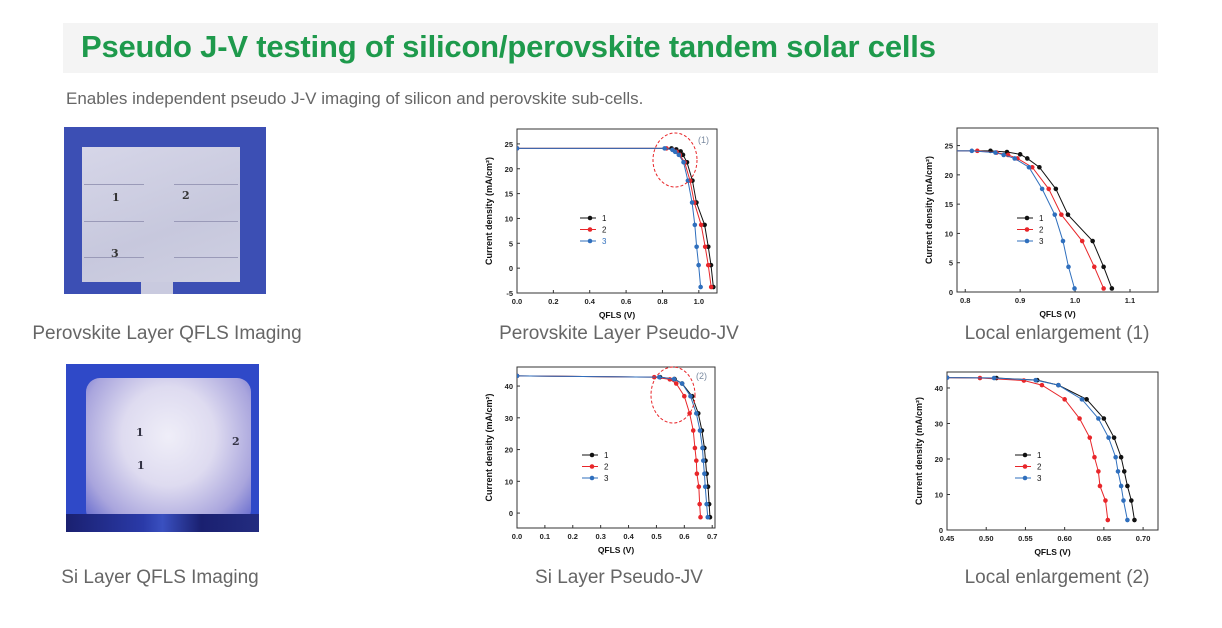 The height and width of the screenshot is (628, 1222). I want to click on x-tick-label: 0.1, so click(545, 536).